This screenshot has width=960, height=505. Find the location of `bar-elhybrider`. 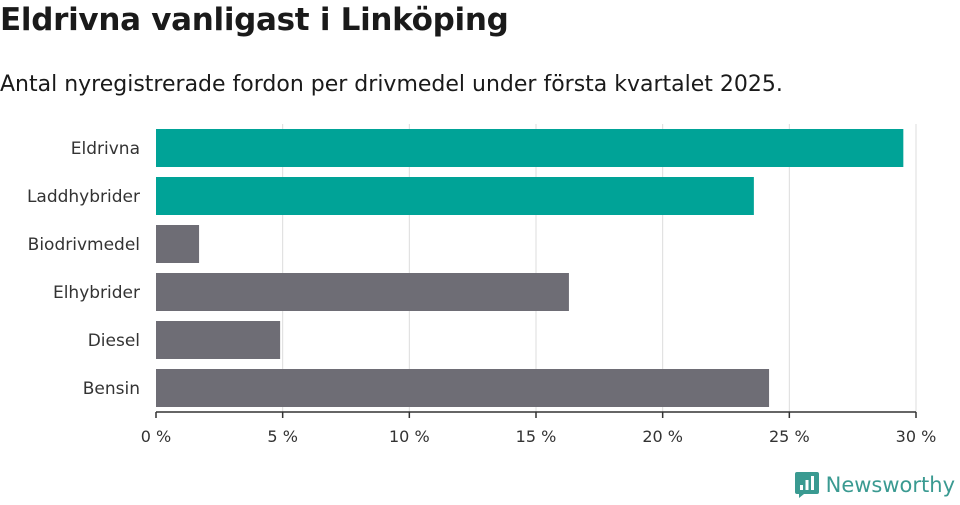

bar-elhybrider is located at coordinates (362, 292).